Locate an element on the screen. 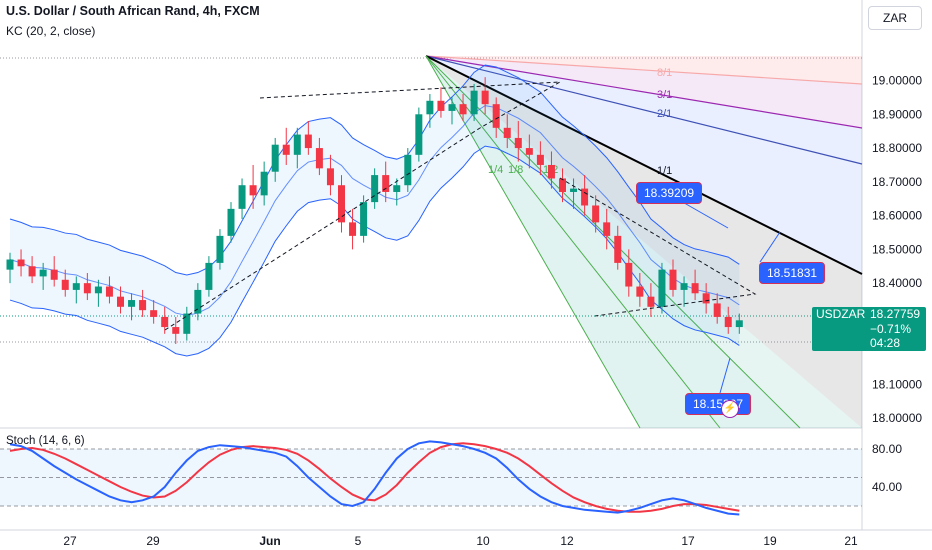 This screenshot has width=932, height=550. price-label-1: 18.39209 is located at coordinates (669, 193).